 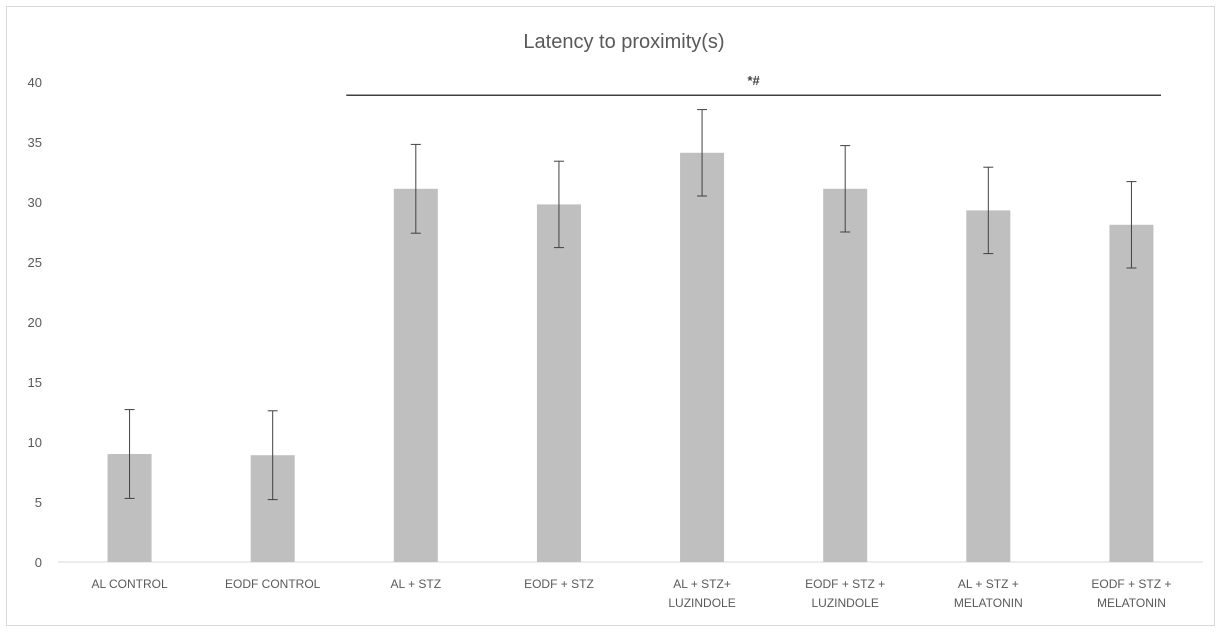 I want to click on y-tick-label: 15, so click(x=35, y=382).